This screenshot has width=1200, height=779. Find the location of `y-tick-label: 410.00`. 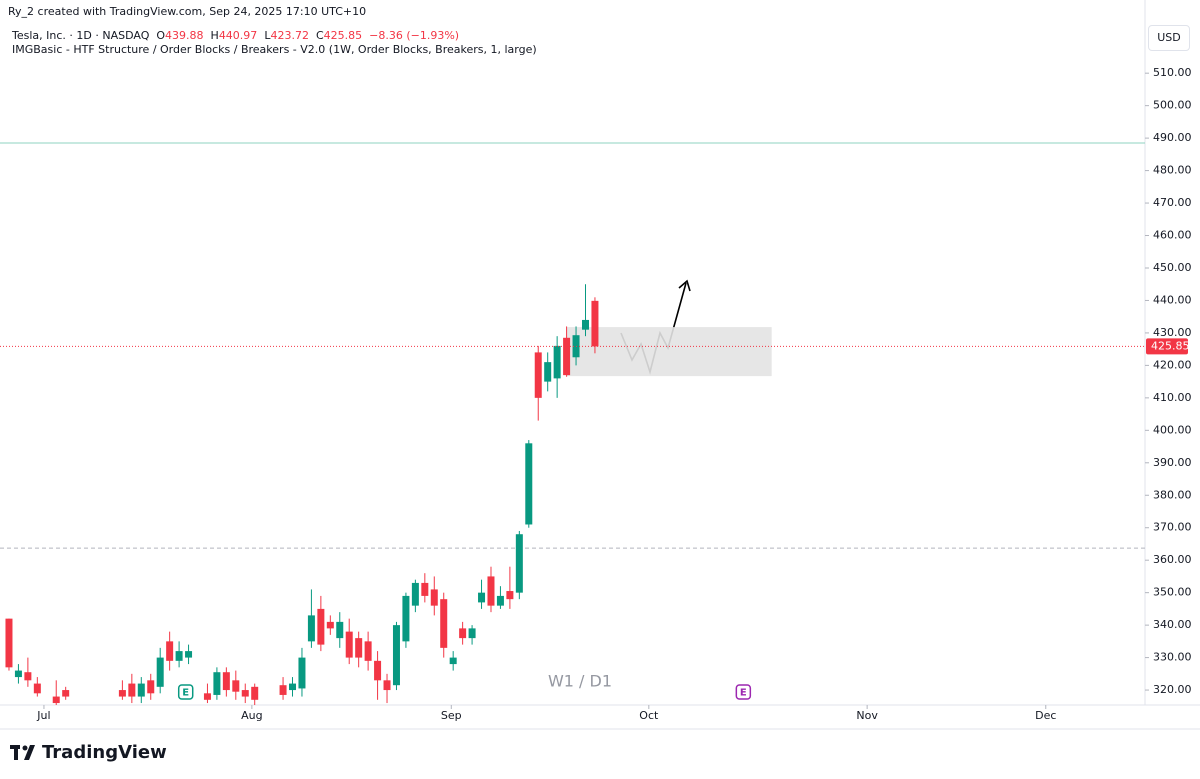

y-tick-label: 410.00 is located at coordinates (1172, 397).